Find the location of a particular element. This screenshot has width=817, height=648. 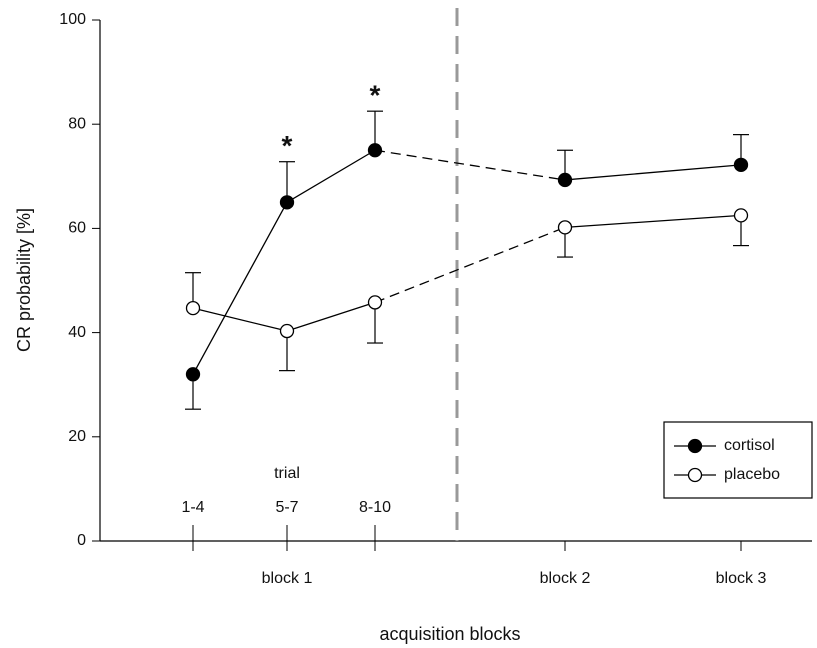

x-tick-label: block 2 is located at coordinates (565, 578).